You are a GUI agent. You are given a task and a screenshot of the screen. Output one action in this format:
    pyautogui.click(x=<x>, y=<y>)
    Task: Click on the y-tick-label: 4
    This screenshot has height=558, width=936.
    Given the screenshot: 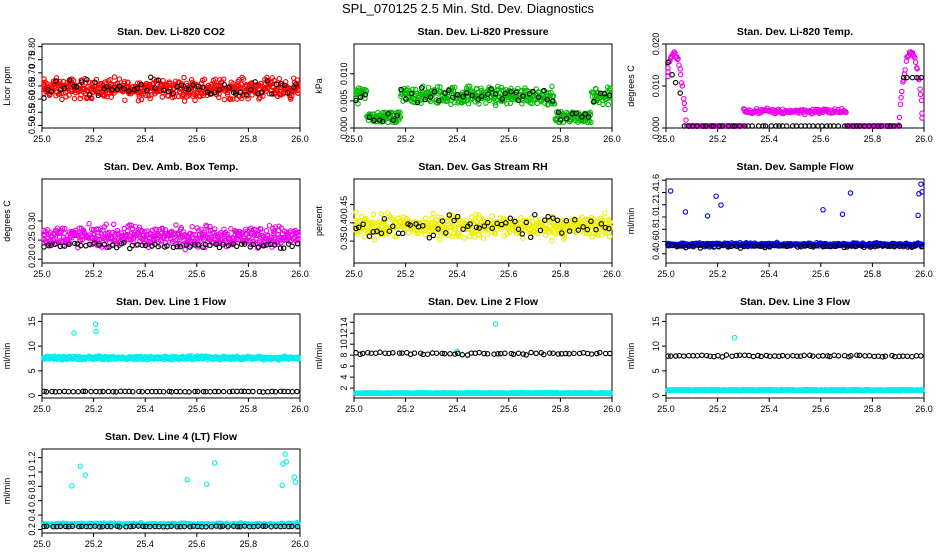 What is the action you would take?
    pyautogui.click(x=344, y=377)
    